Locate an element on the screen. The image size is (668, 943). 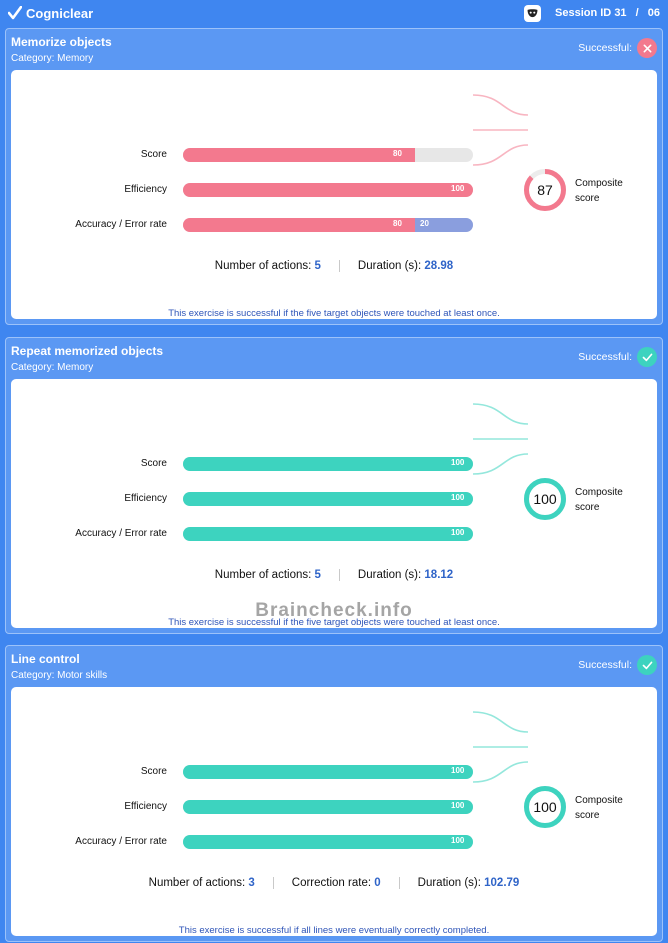
metric-value: 0 is located at coordinates (377, 883).